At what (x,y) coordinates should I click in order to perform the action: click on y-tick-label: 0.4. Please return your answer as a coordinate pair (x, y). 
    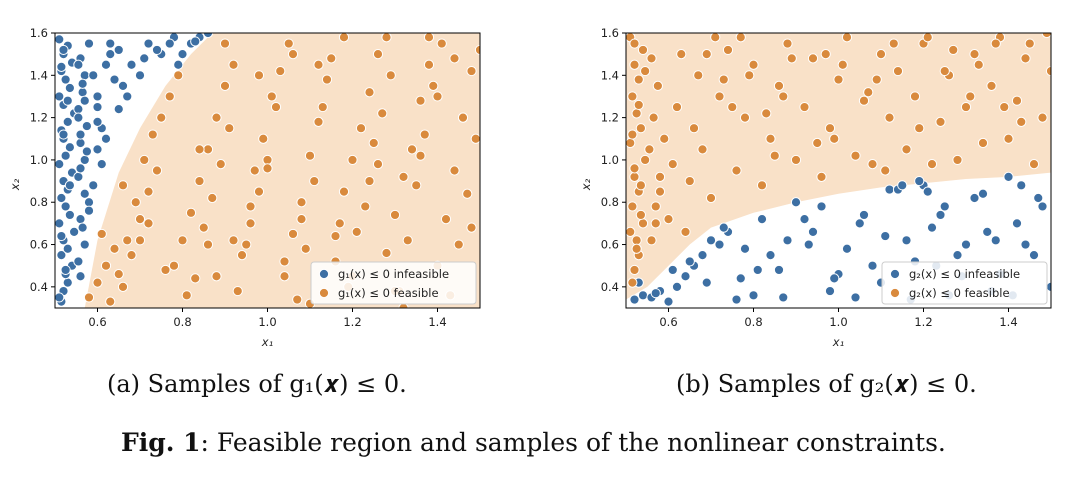
    Looking at the image, I should click on (39, 287).